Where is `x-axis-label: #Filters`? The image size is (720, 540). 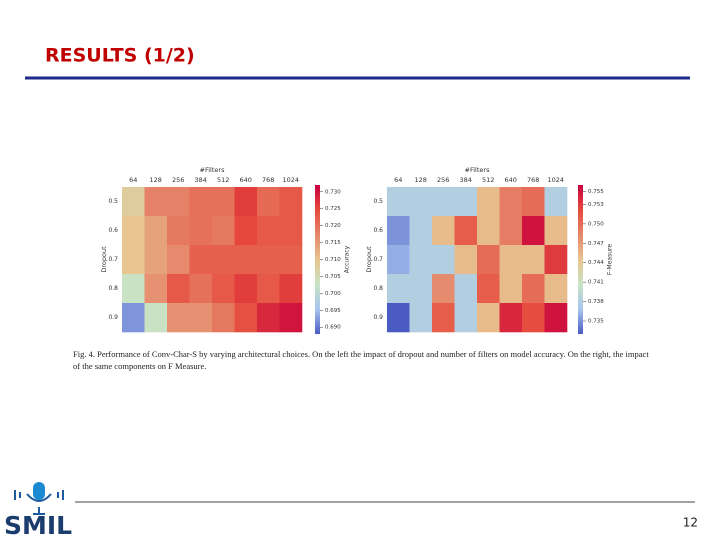 x-axis-label: #Filters is located at coordinates (478, 170).